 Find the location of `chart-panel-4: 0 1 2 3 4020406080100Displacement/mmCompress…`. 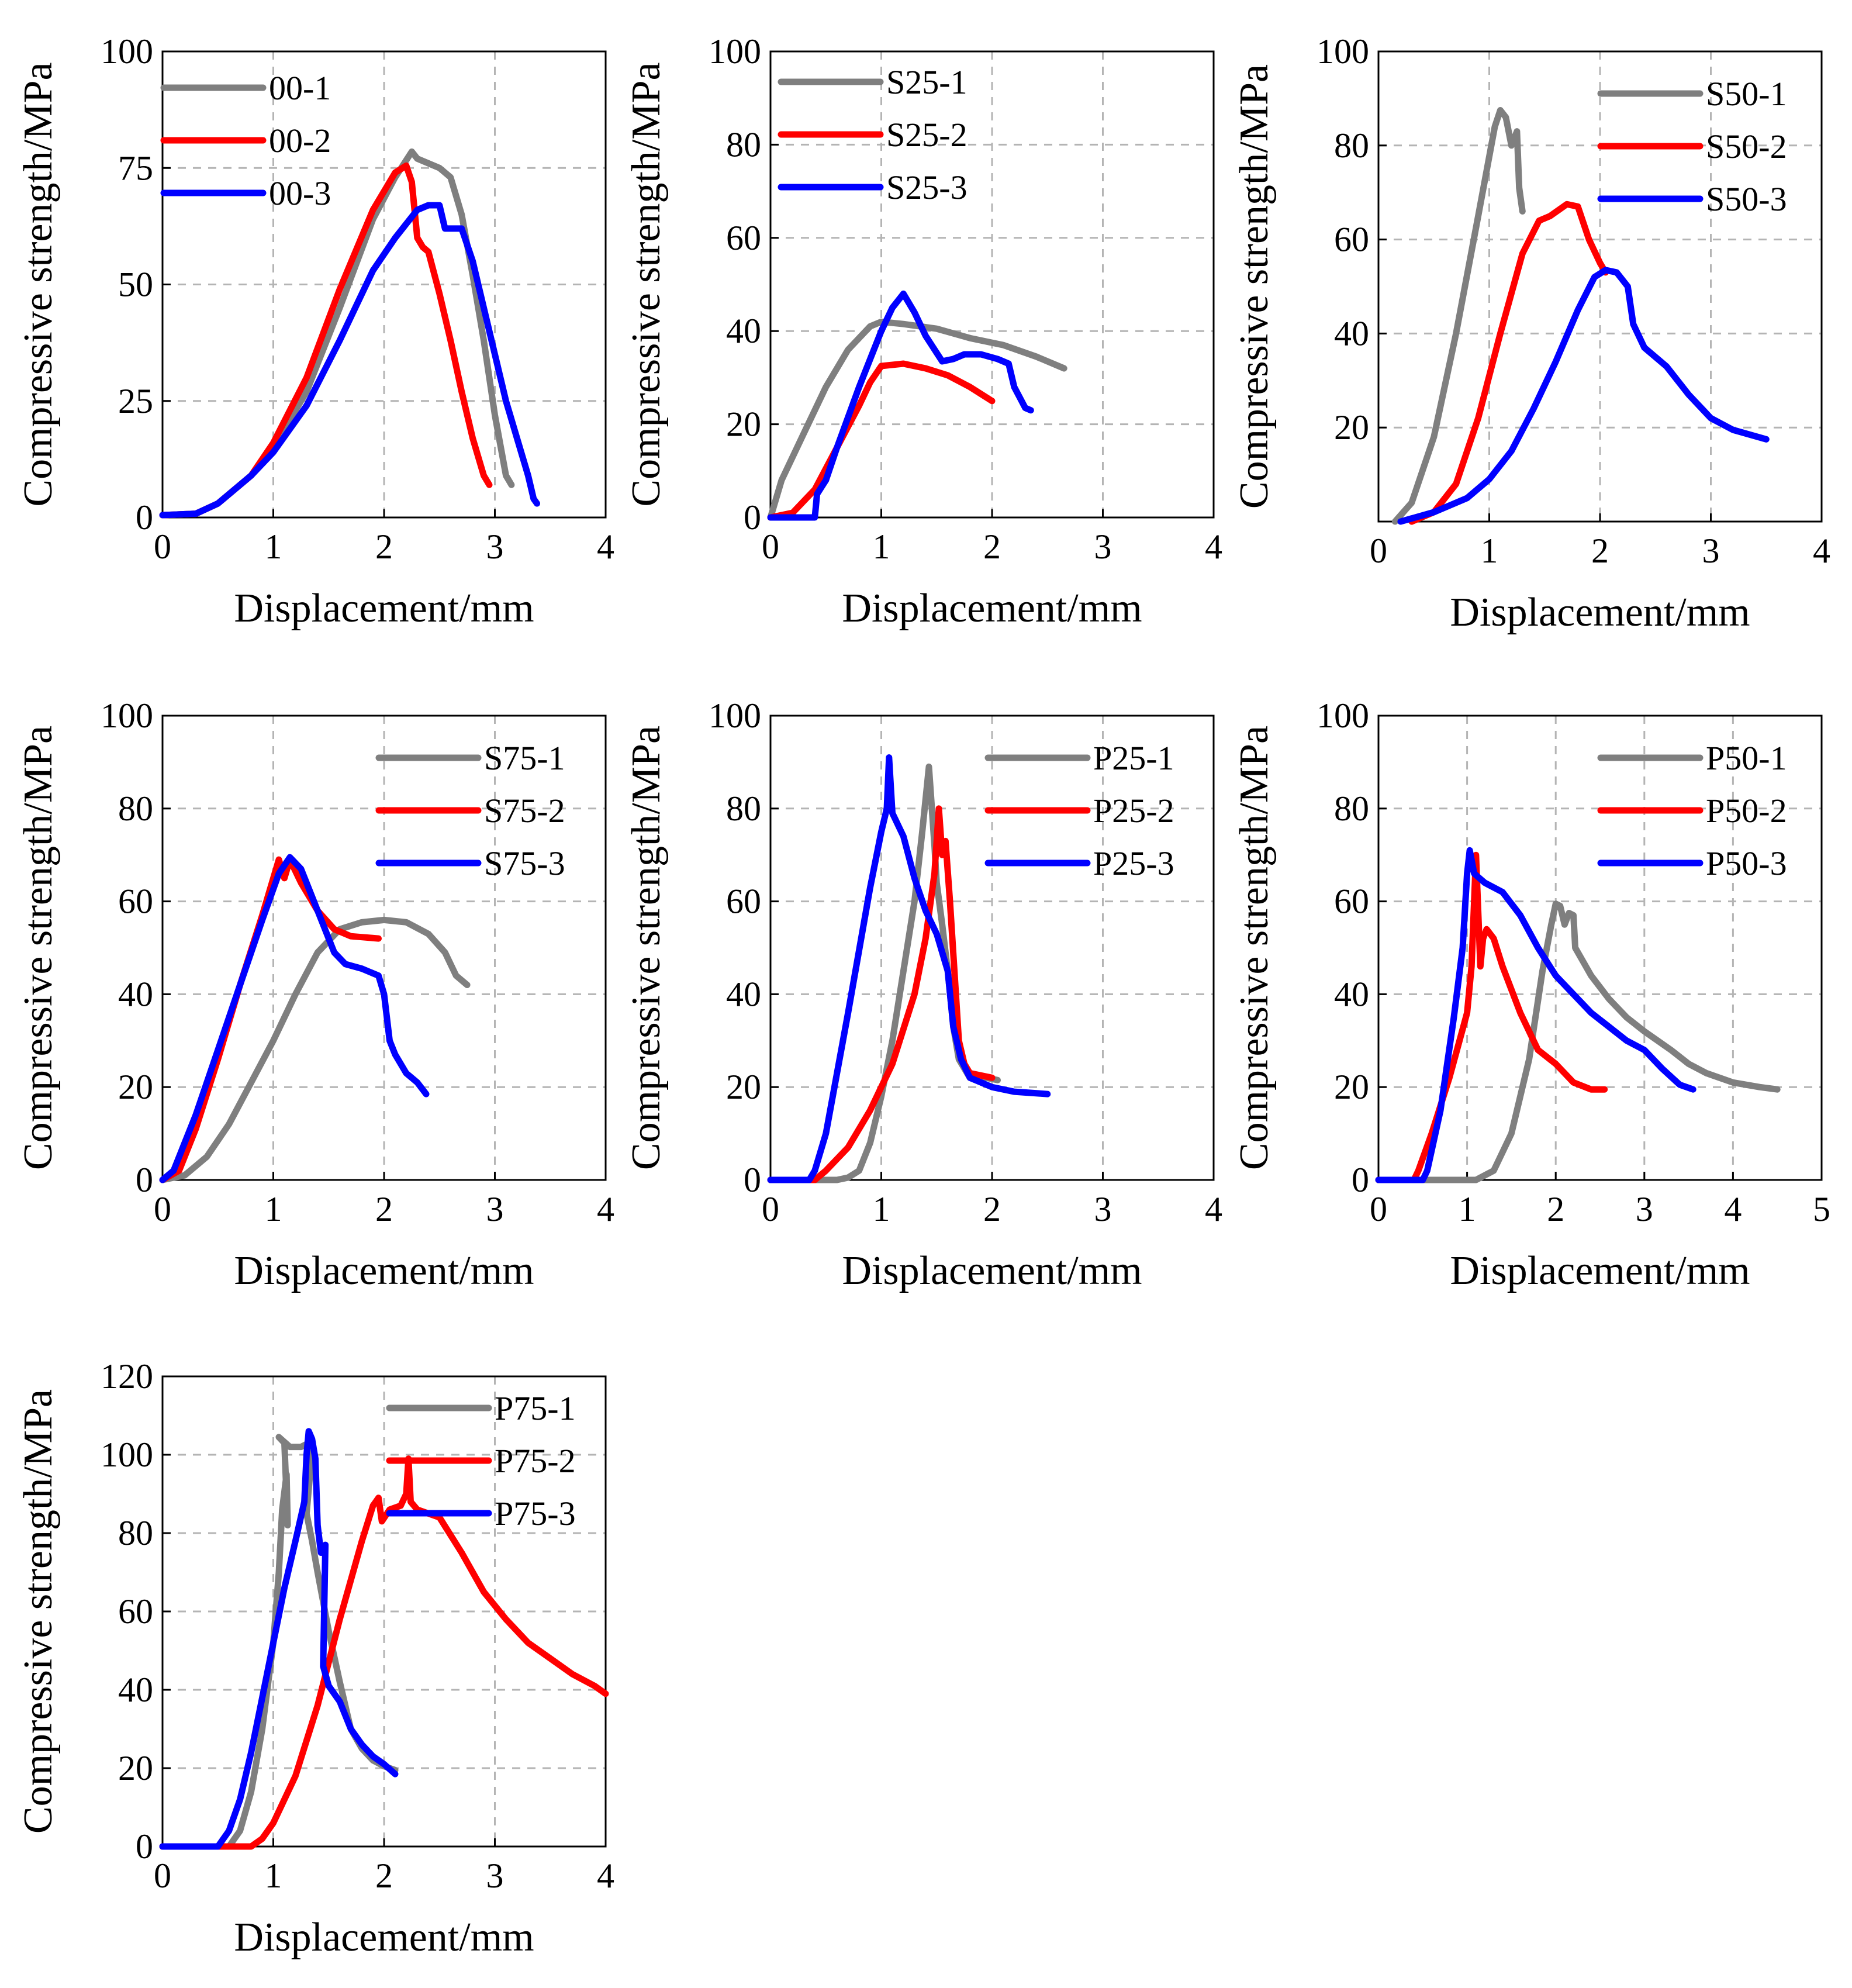

chart-panel-4: 0 1 2 3 4020406080100Displacement/mmCompress… is located at coordinates (315, 994).